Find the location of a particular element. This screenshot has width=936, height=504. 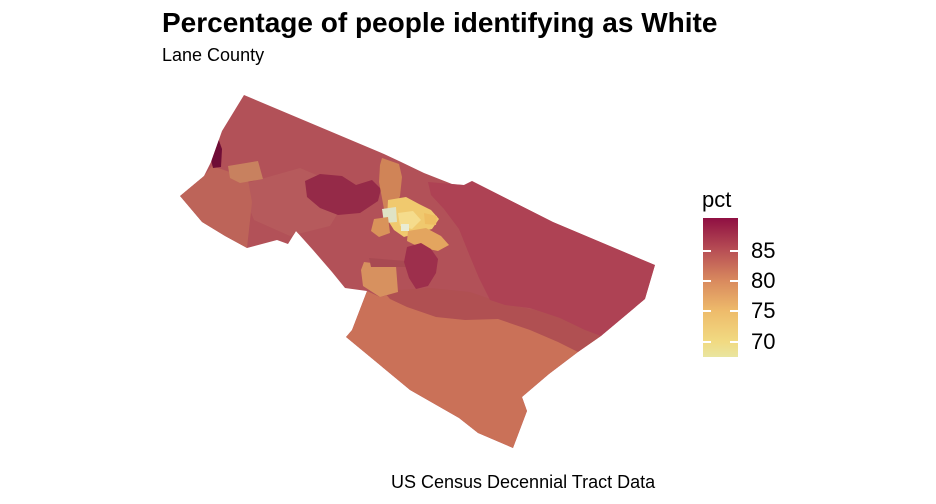

tract-region-dark-sliver-sw-cluster is located at coordinates (388, 262).